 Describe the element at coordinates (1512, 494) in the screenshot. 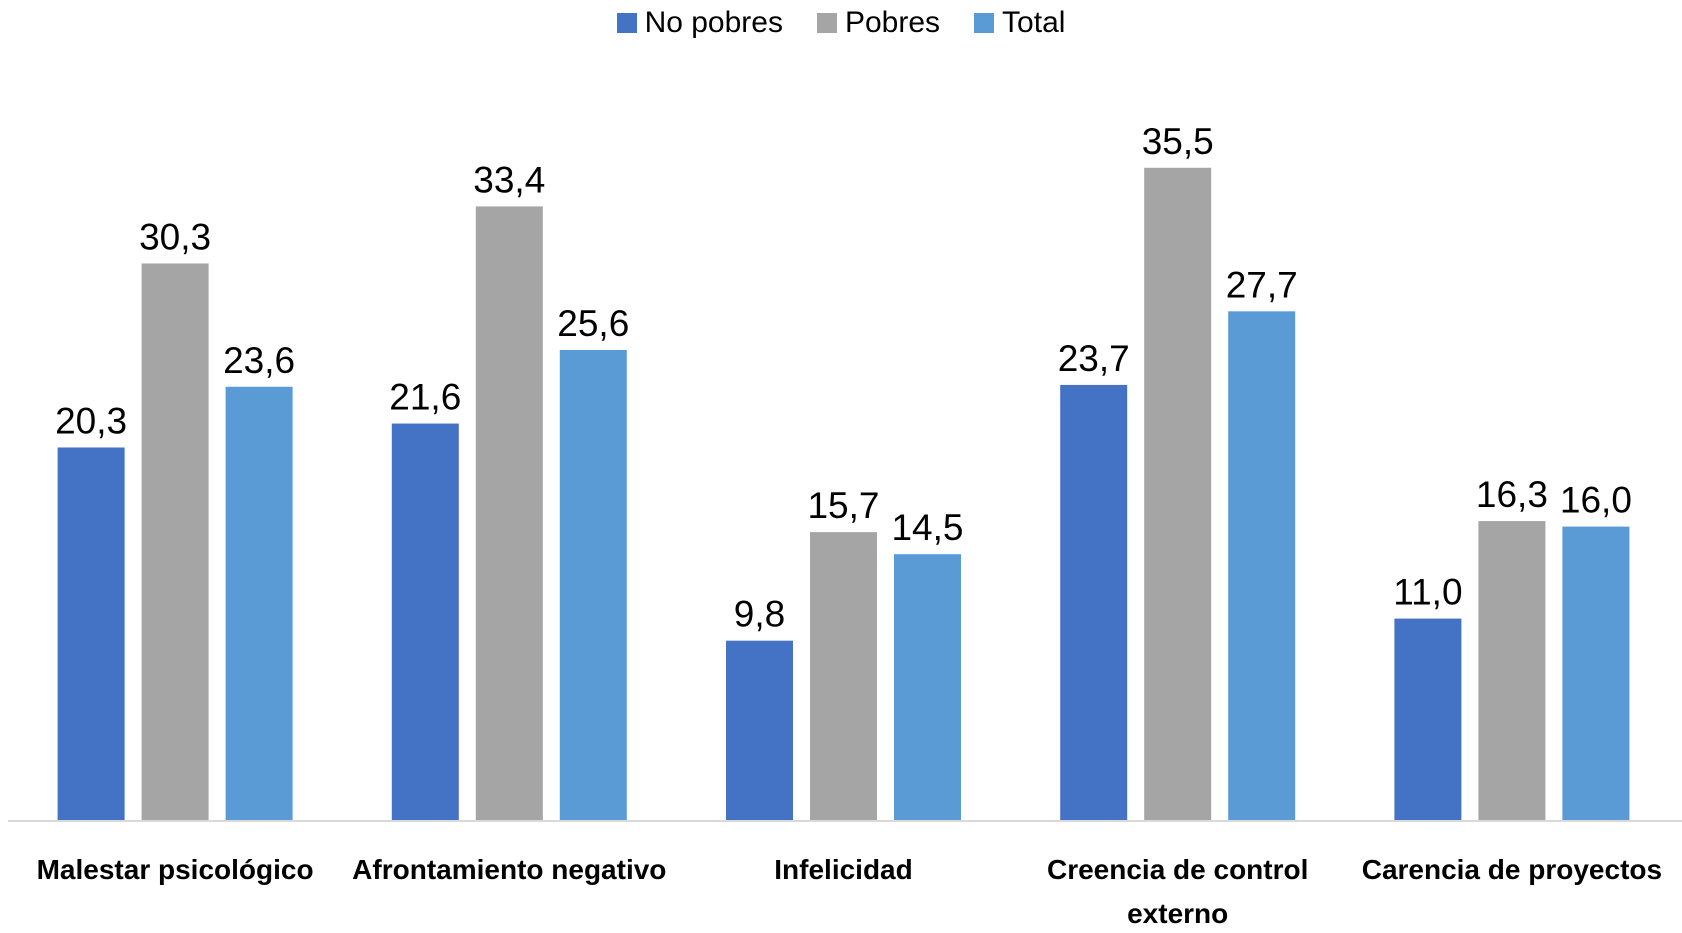

I see `value-label: 16,3` at that location.